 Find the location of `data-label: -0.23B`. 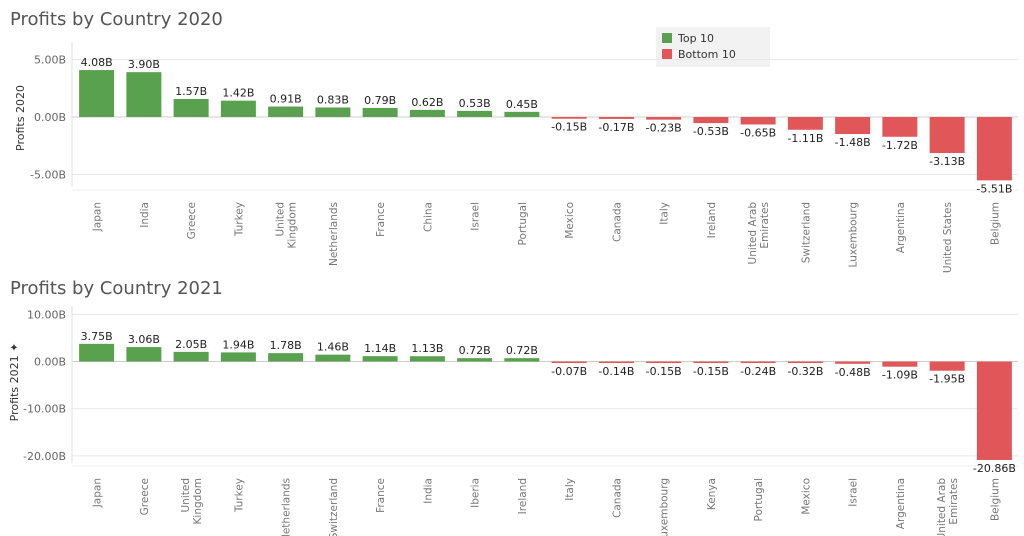

data-label: -0.23B is located at coordinates (664, 128).